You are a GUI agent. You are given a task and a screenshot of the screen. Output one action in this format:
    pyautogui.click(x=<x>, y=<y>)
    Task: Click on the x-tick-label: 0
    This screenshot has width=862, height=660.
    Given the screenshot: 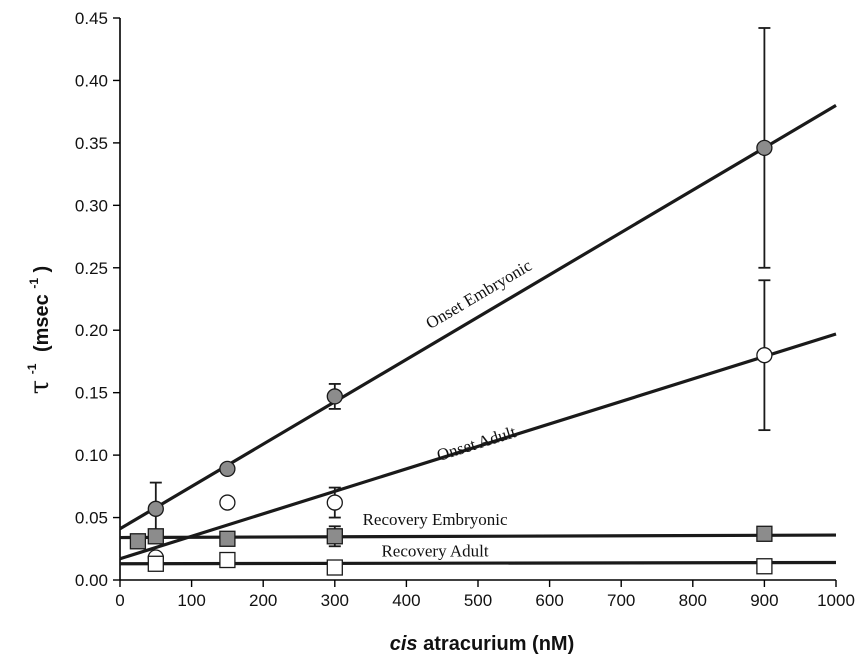 What is the action you would take?
    pyautogui.click(x=119, y=600)
    